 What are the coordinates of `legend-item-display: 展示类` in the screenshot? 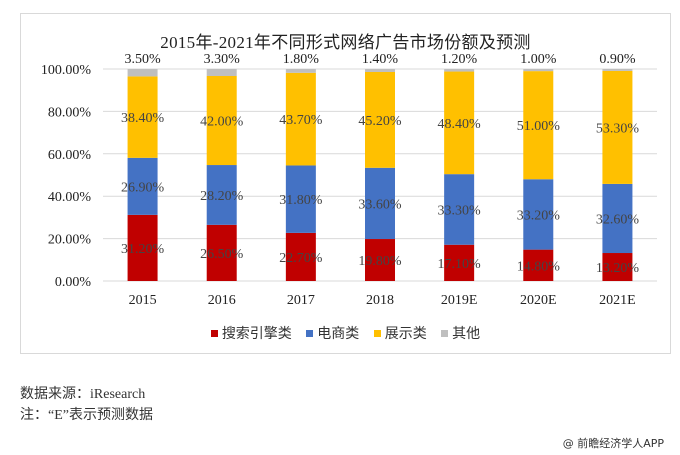 It's located at (400, 333).